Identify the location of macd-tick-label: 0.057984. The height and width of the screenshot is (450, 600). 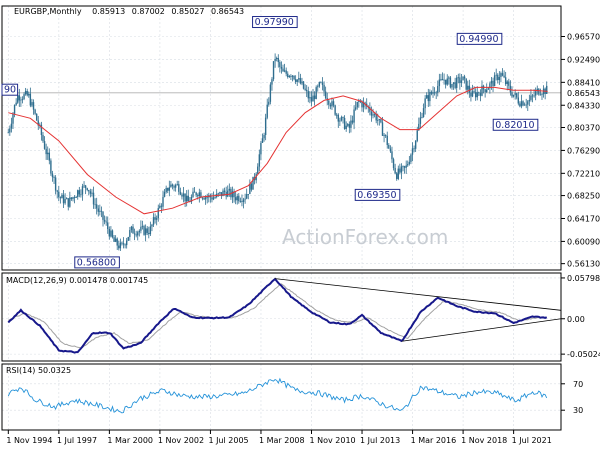
(583, 278).